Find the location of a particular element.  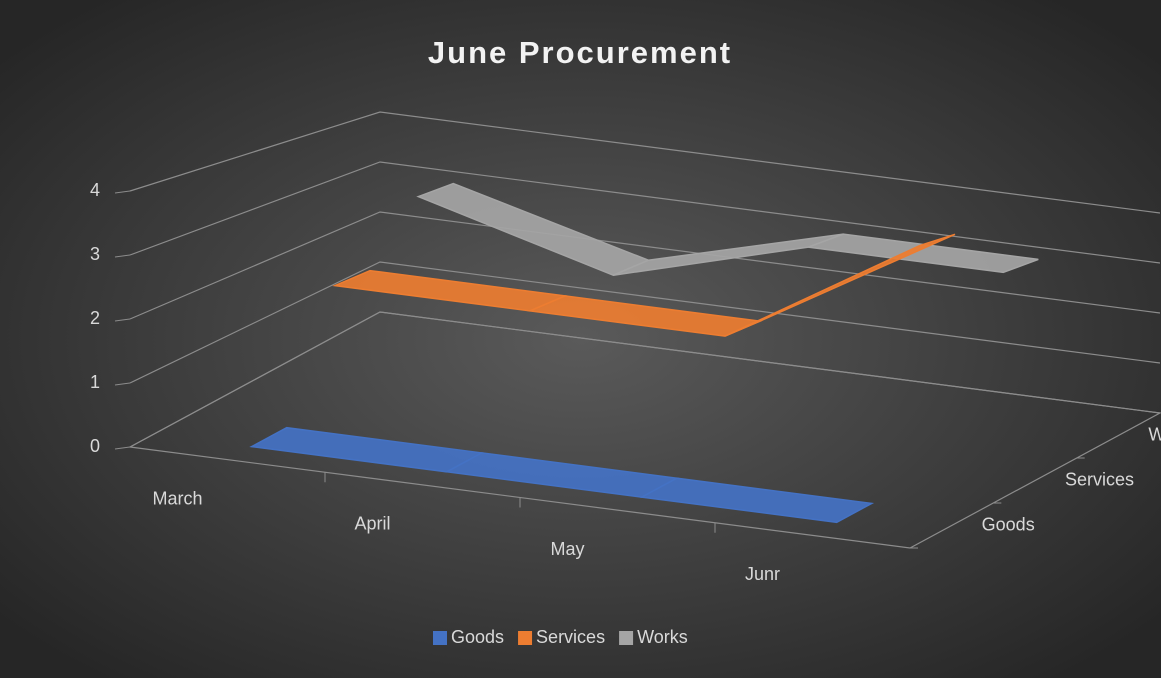

y-tick-label: 1 is located at coordinates (95, 382).